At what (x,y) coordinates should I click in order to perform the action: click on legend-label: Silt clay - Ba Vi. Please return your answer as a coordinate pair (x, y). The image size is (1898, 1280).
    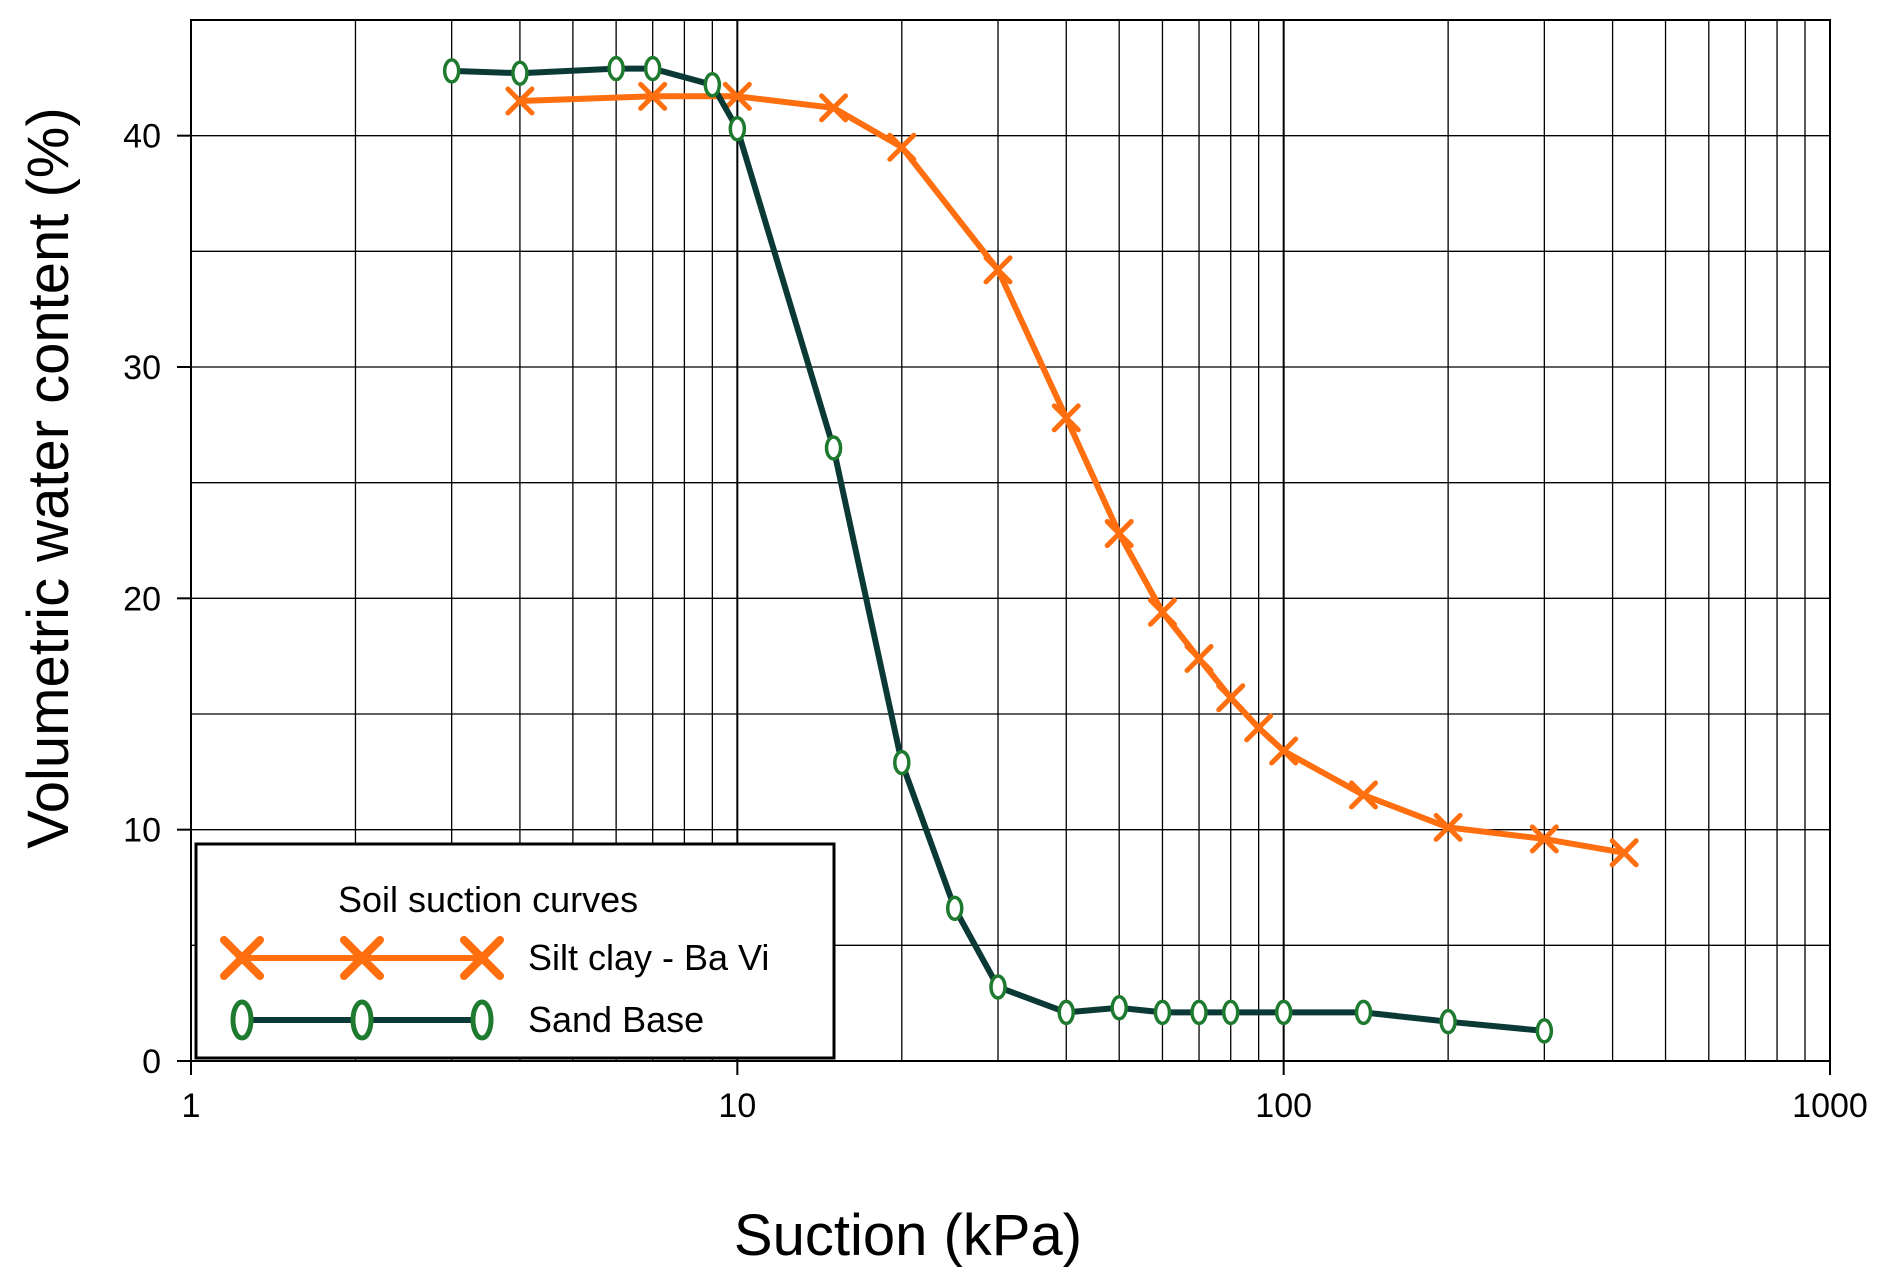
    Looking at the image, I should click on (648, 957).